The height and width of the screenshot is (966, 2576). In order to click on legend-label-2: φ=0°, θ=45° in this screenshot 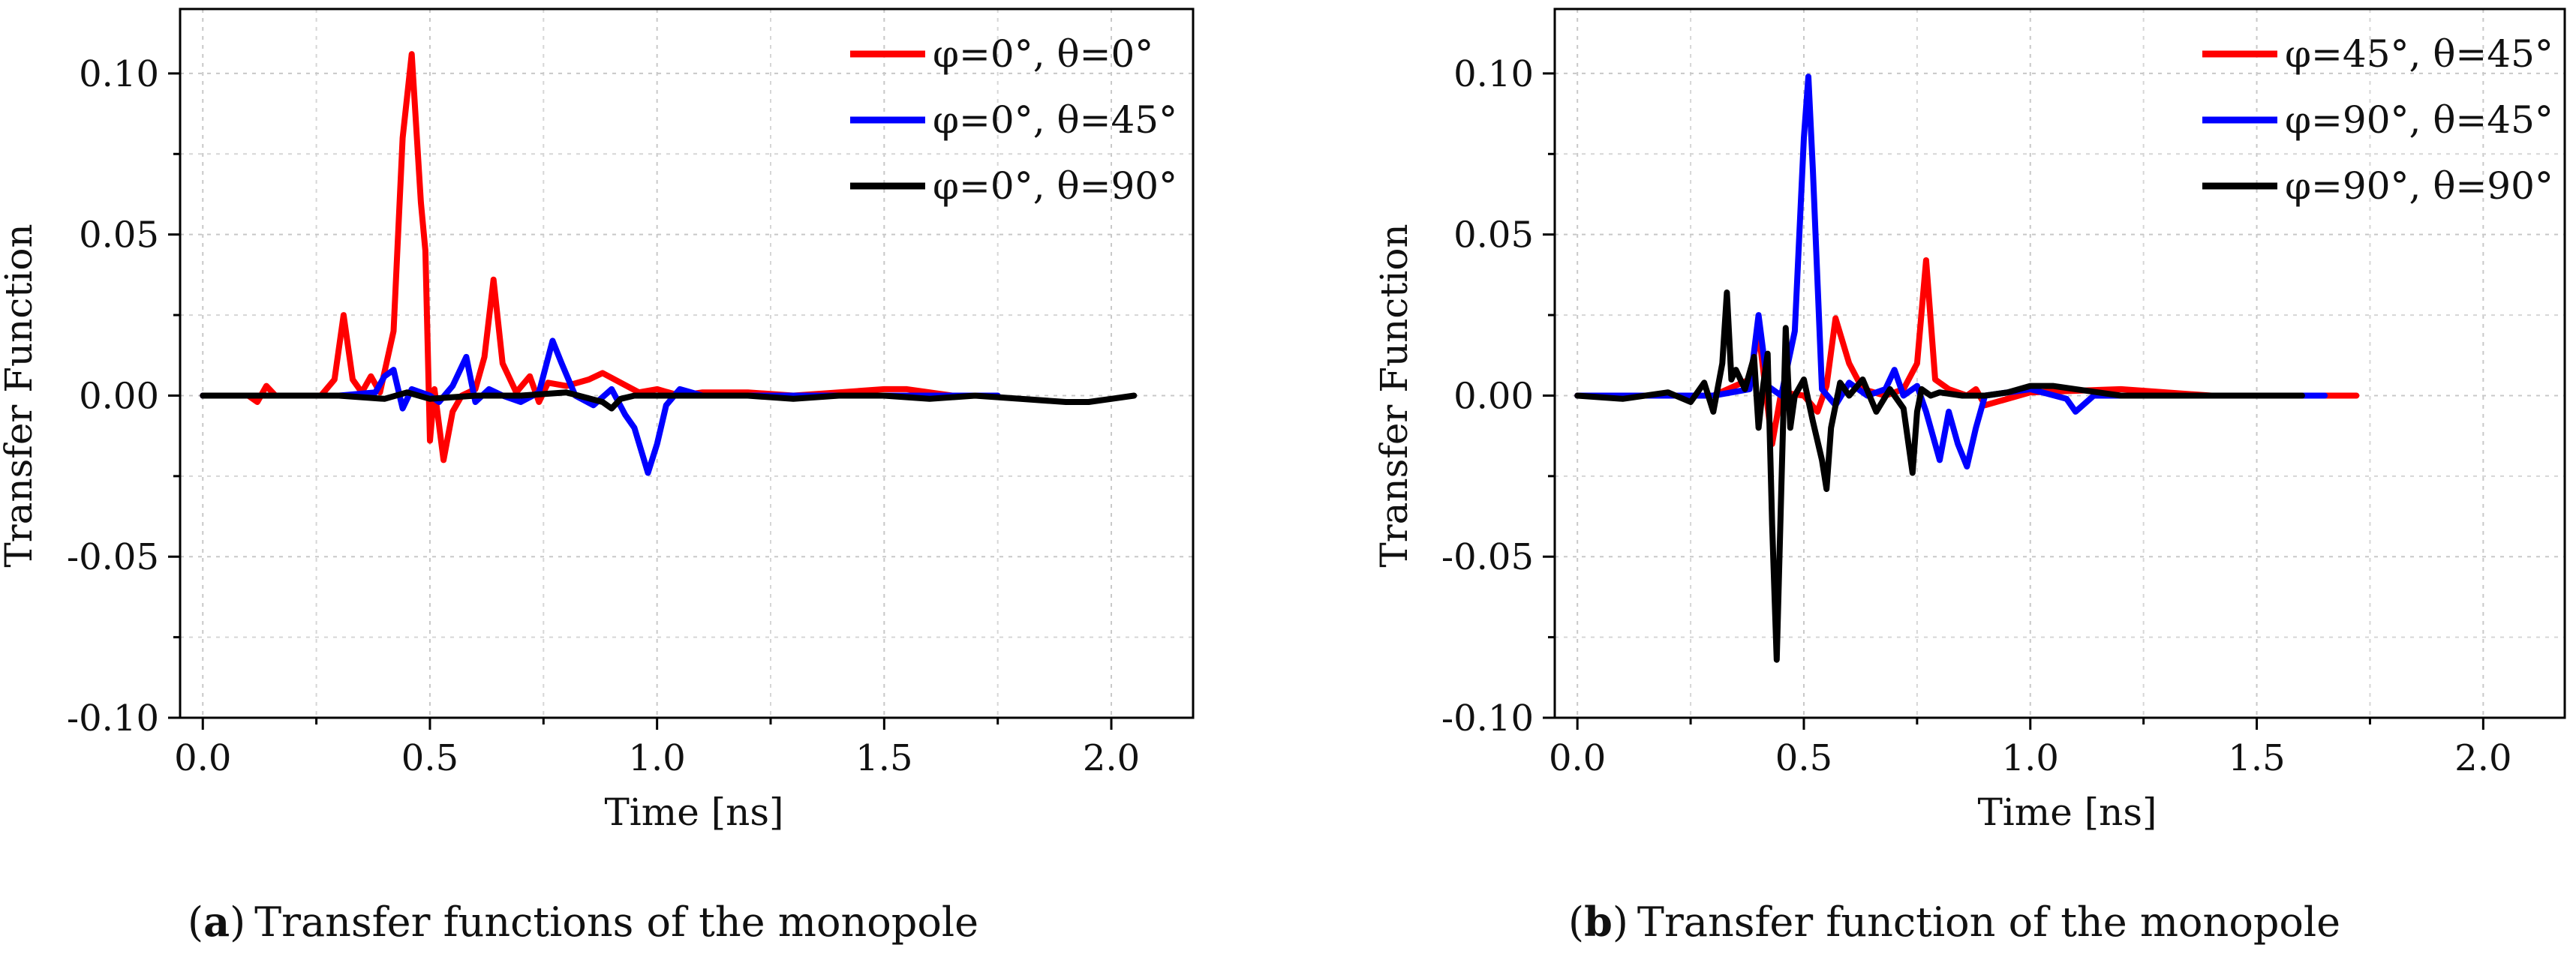, I will do `click(1055, 120)`.